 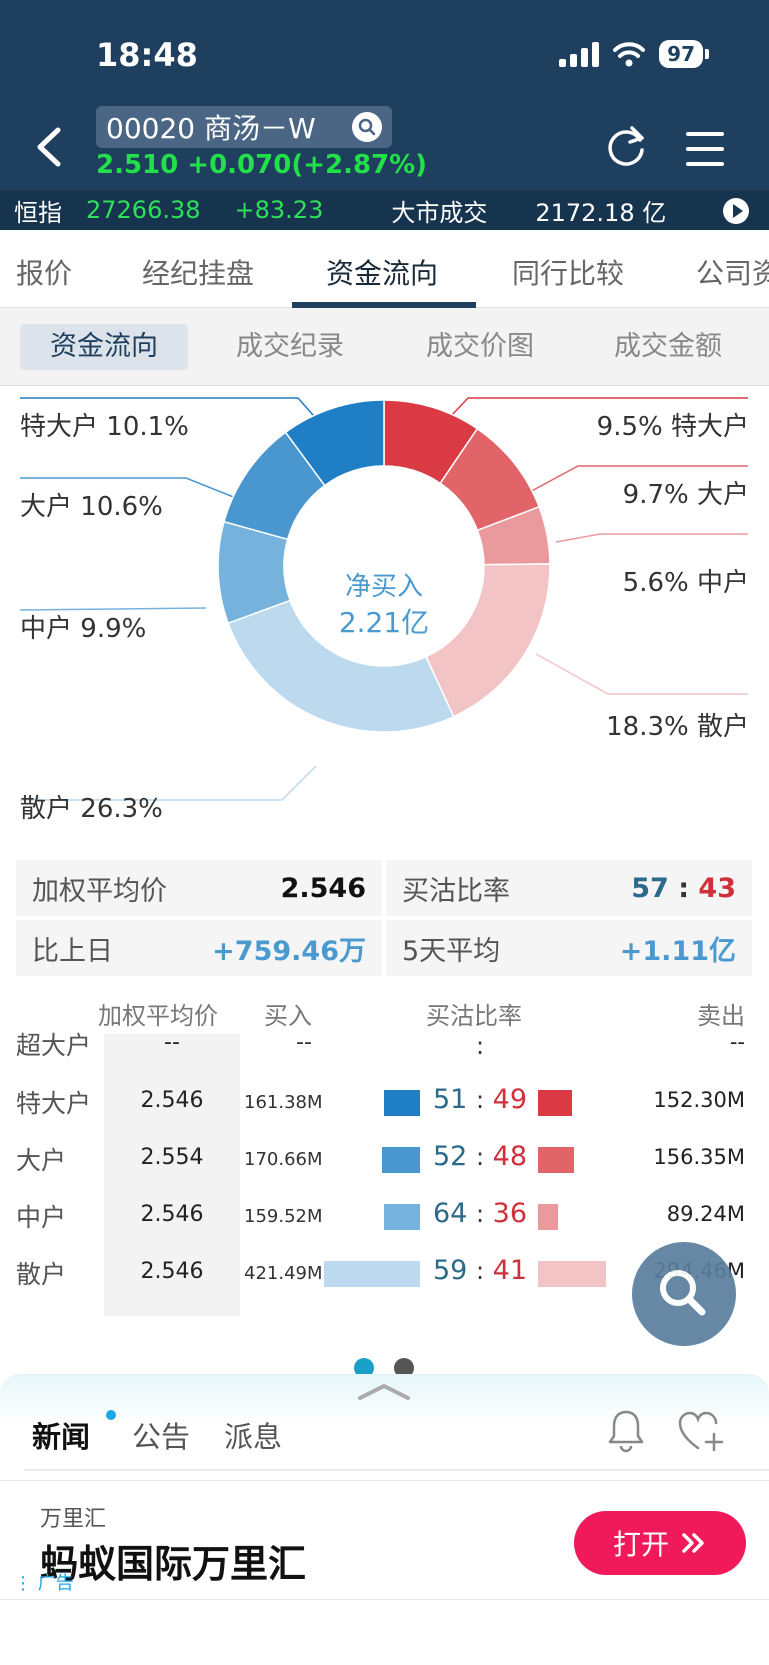 I want to click on row-buy-amount: 421.49M, so click(x=283, y=1273).